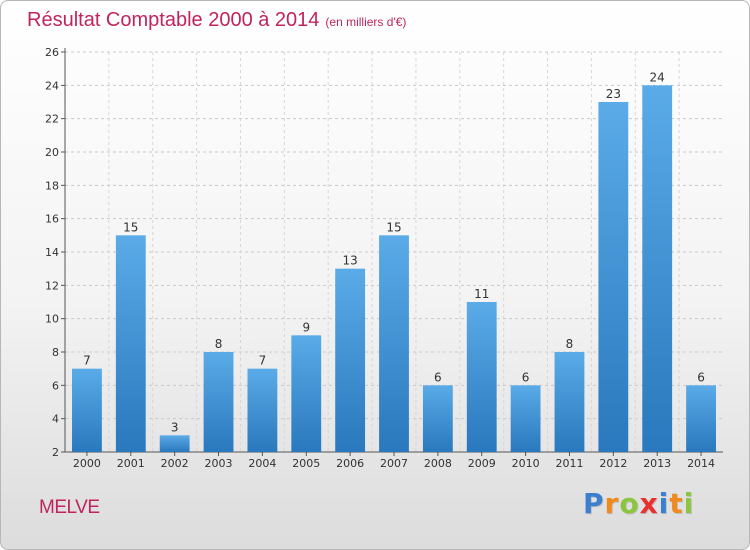 This screenshot has height=550, width=750. Describe the element at coordinates (52, 319) in the screenshot. I see `y-tick-label: 10` at that location.